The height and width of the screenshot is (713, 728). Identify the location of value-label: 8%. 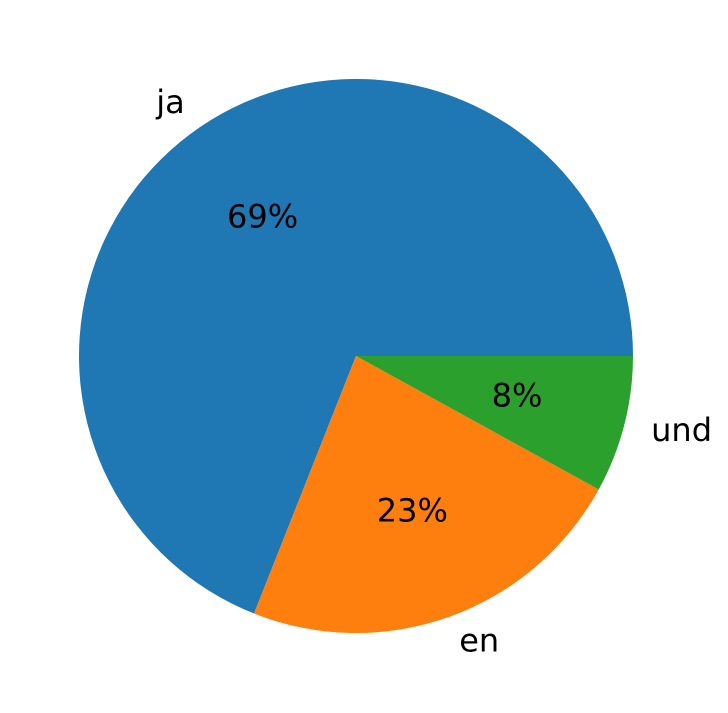
(517, 395).